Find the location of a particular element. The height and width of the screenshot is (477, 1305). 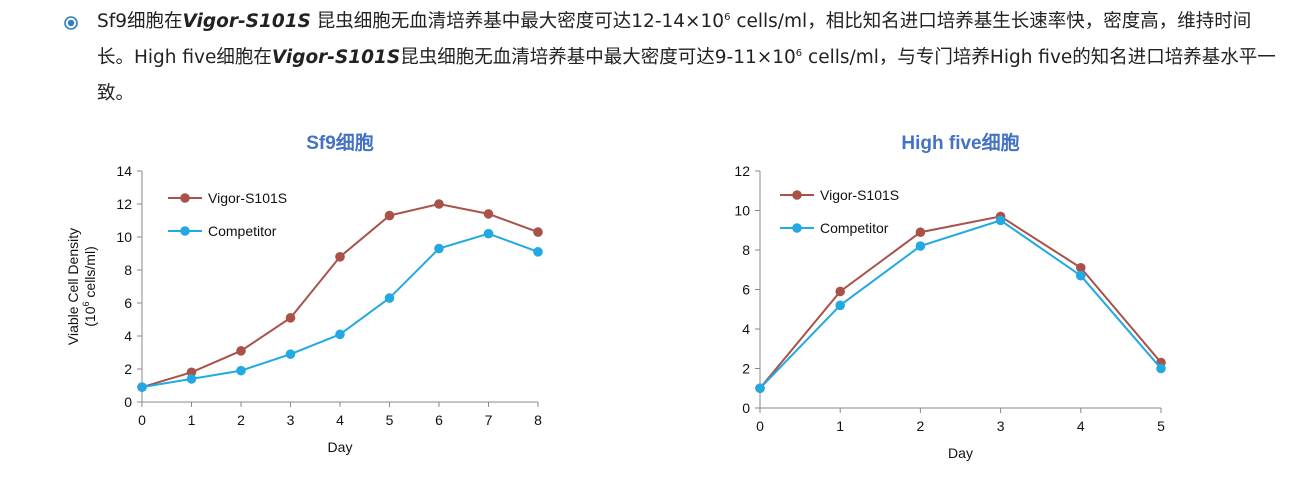

series-line-vigor is located at coordinates (960, 302).